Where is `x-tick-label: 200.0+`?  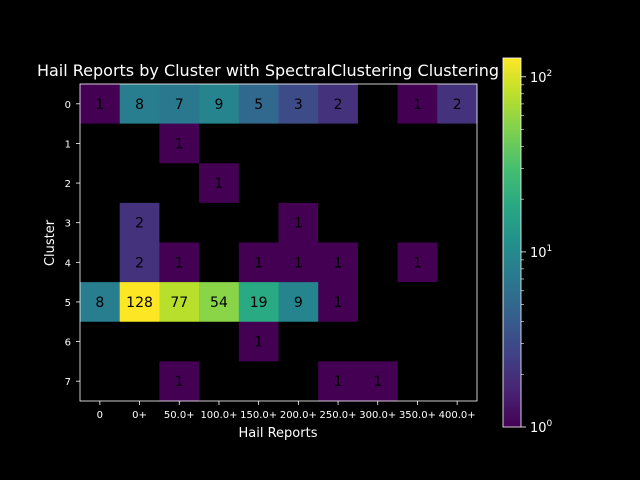
x-tick-label: 200.0+ is located at coordinates (298, 415).